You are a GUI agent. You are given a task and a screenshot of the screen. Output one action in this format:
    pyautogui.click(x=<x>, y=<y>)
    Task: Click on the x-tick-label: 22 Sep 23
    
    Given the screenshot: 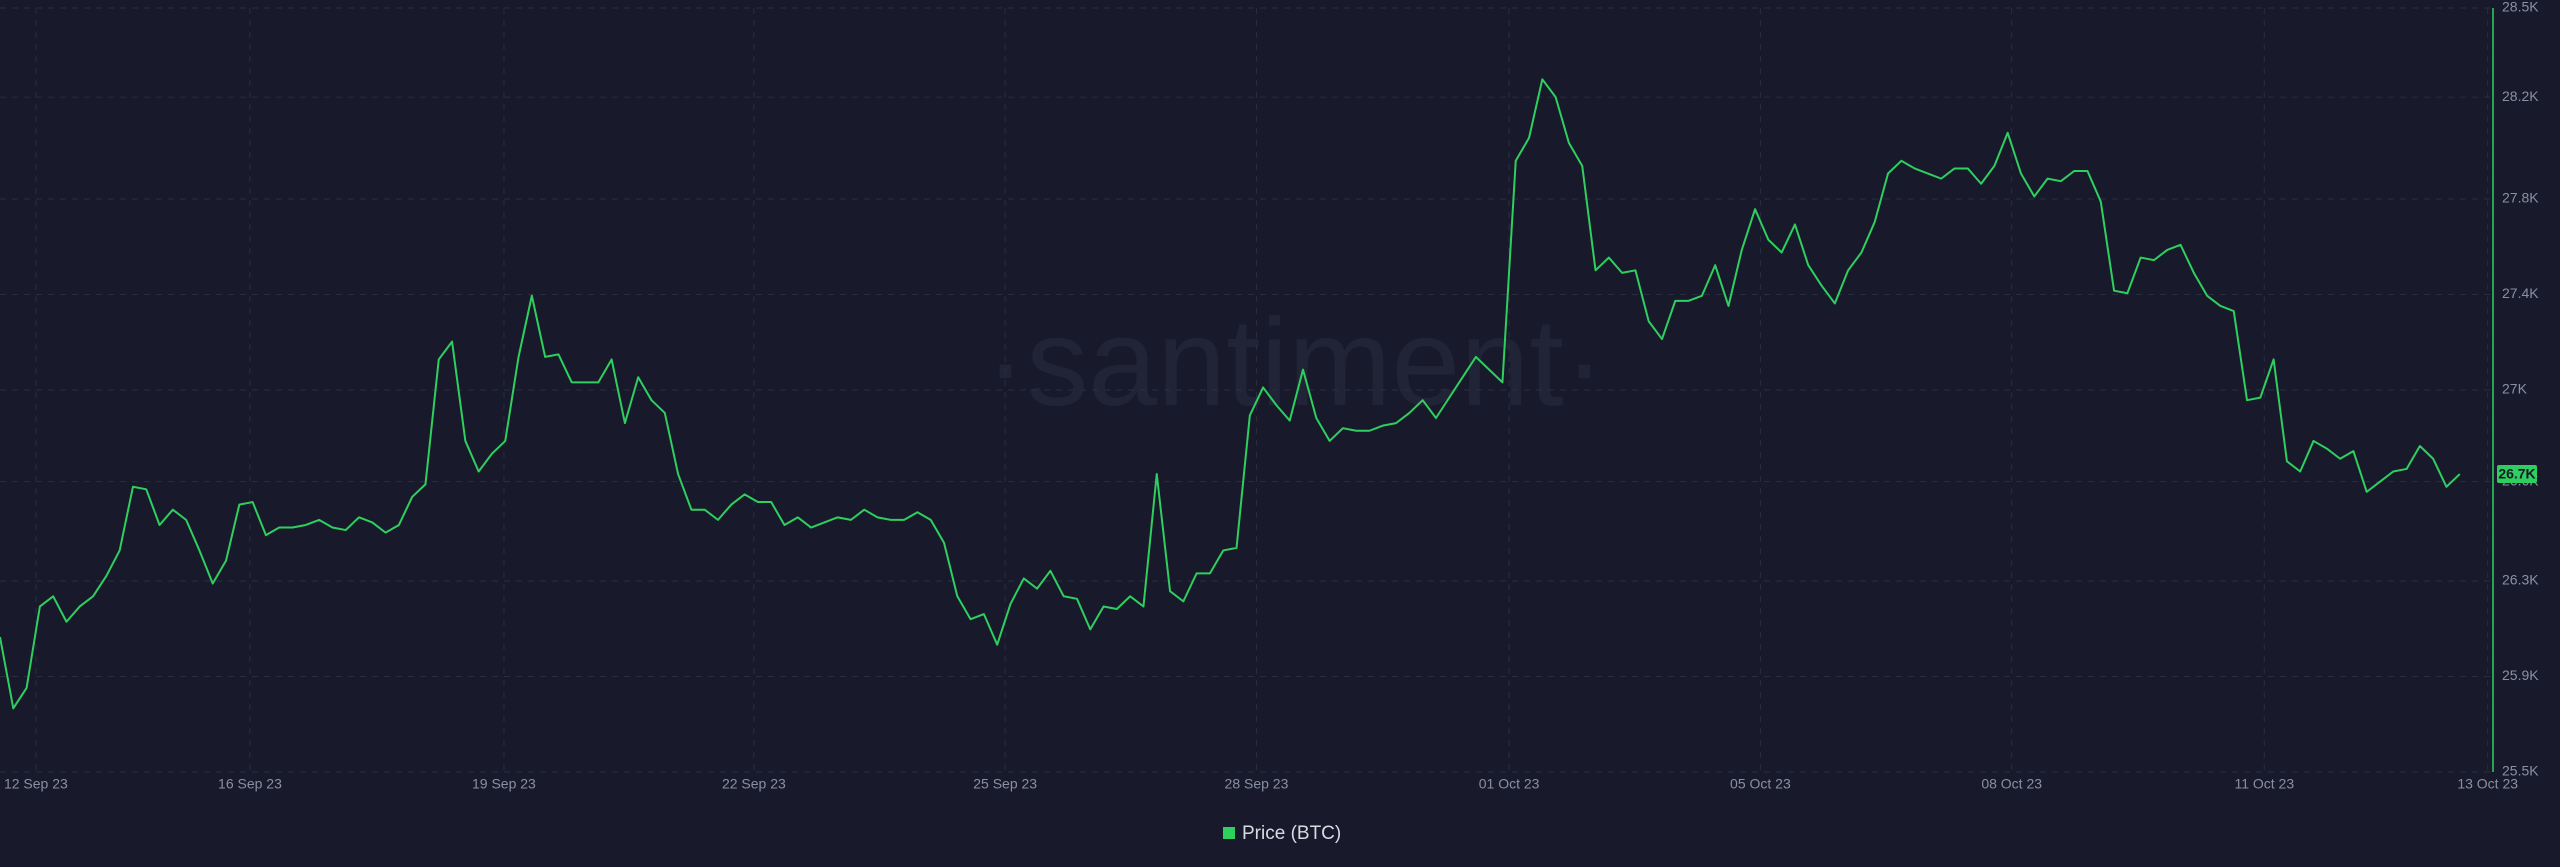 What is the action you would take?
    pyautogui.click(x=754, y=784)
    